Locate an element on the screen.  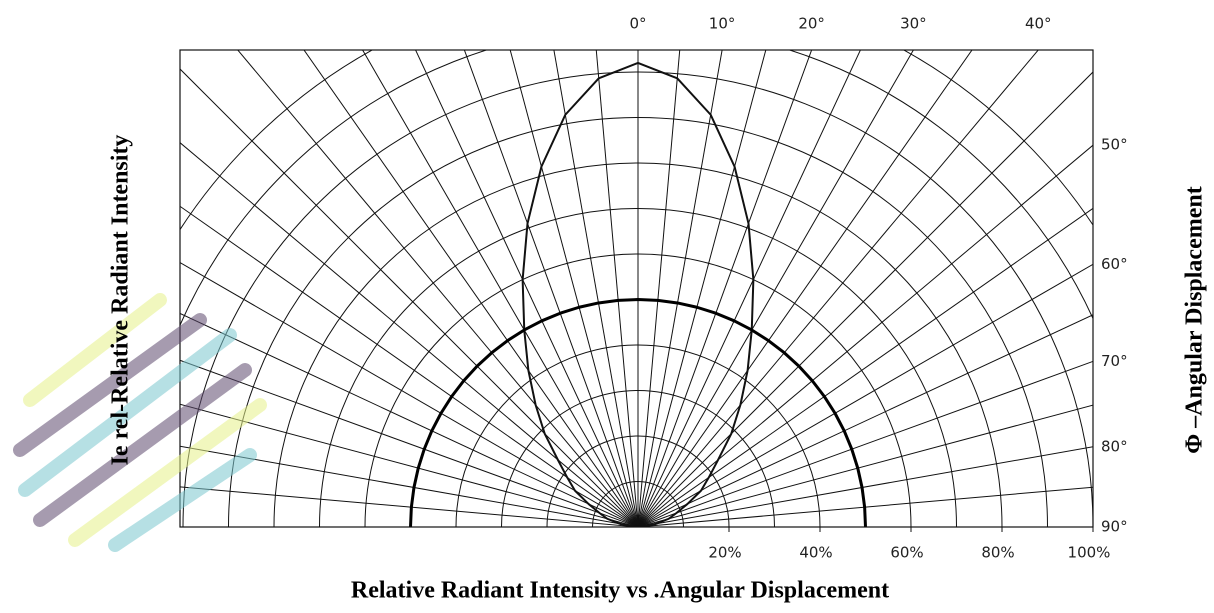
theta-tick-label: 10° is located at coordinates (722, 24).